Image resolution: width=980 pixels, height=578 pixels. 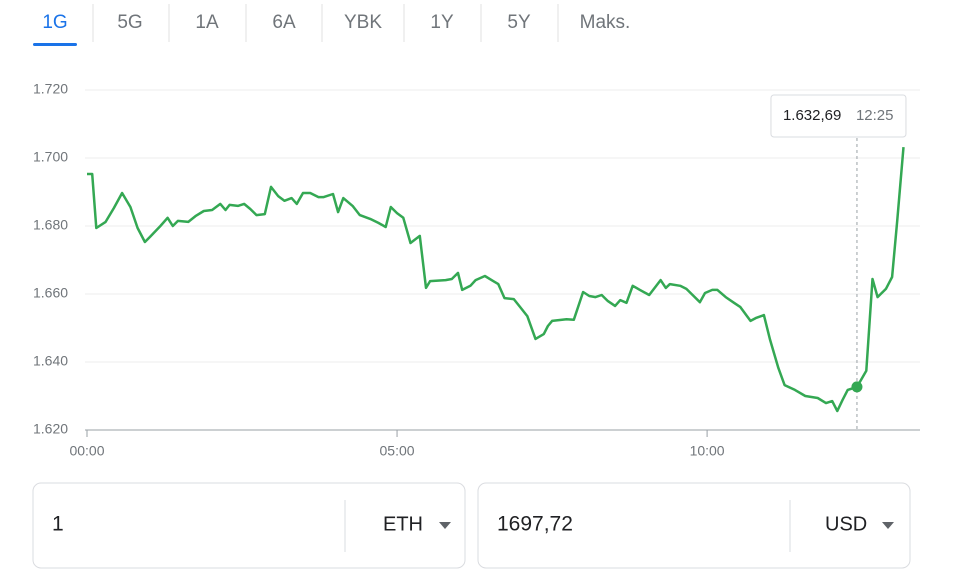 What do you see at coordinates (284, 22) in the screenshot?
I see `tab: 6A` at bounding box center [284, 22].